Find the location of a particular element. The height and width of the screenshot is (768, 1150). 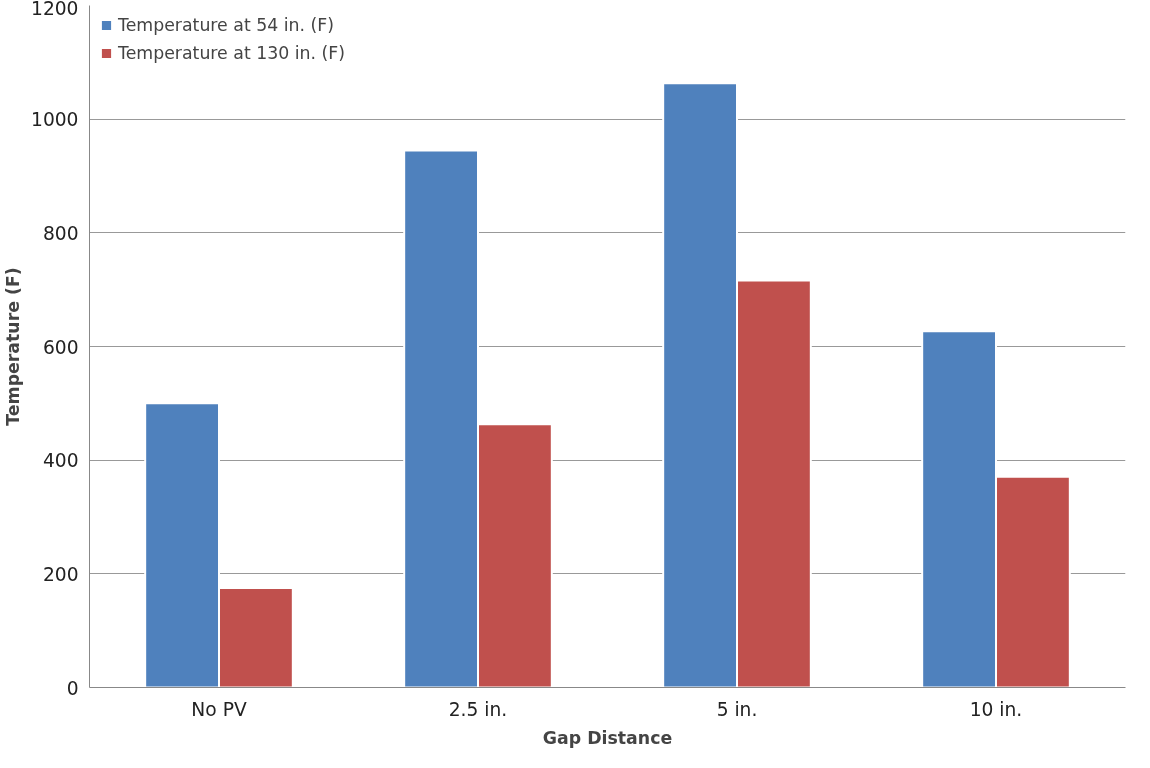

y-tick-label: 200 is located at coordinates (60, 574).